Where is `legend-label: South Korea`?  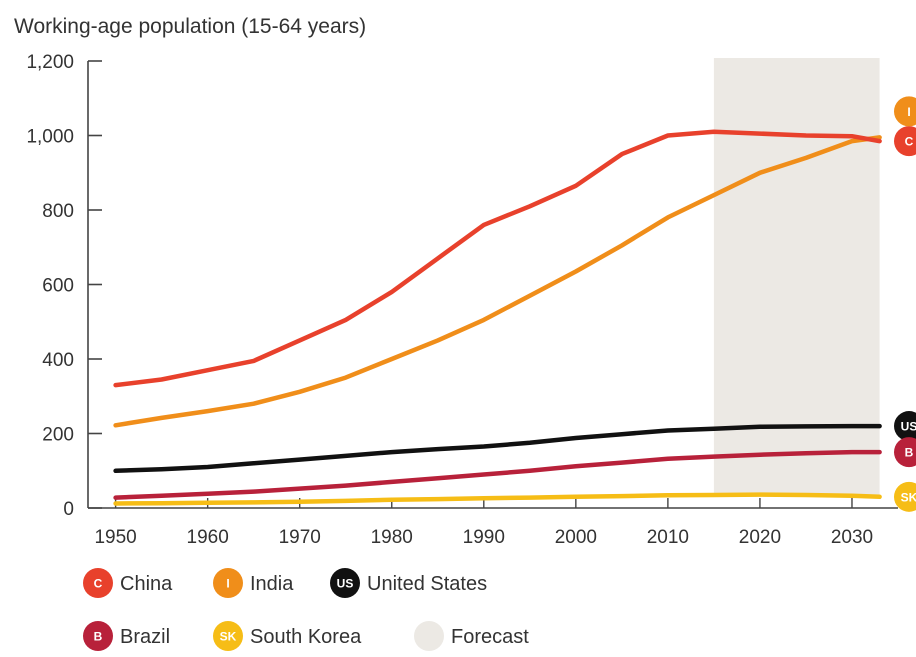
legend-label: South Korea is located at coordinates (306, 637).